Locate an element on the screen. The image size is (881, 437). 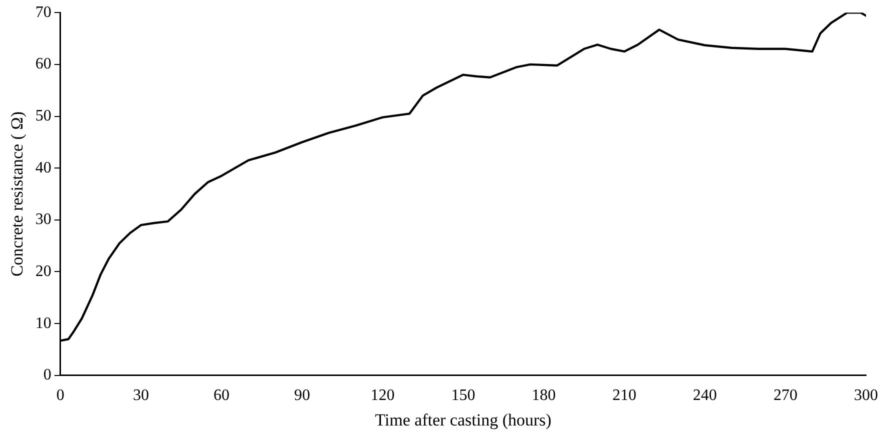
x-tick-label: 0 is located at coordinates (60, 395).